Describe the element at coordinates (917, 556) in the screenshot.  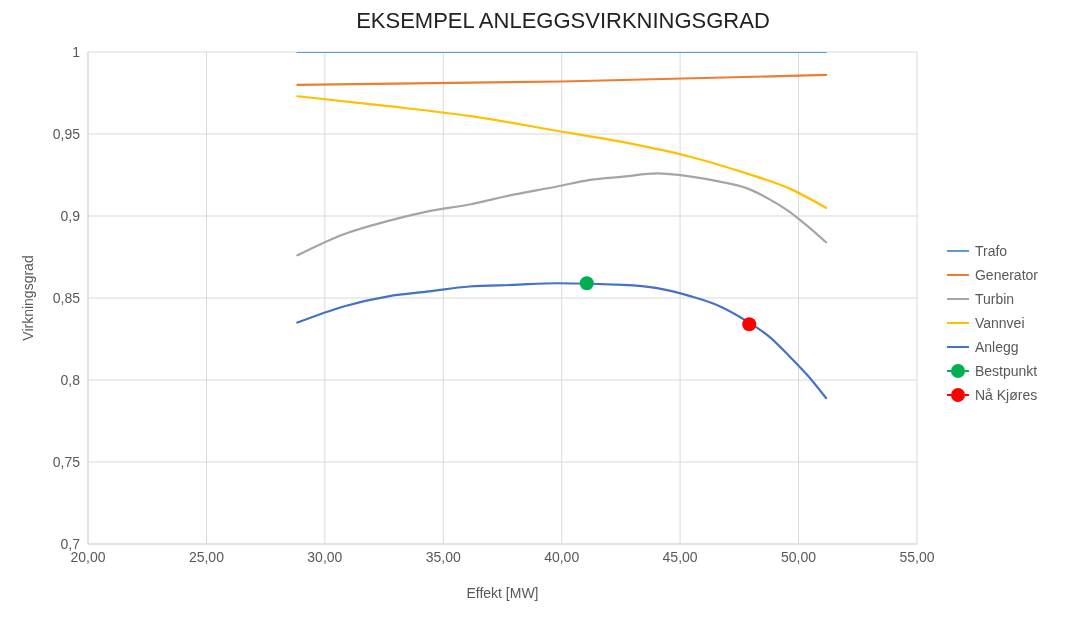
I see `x-tick-label: 55,00` at that location.